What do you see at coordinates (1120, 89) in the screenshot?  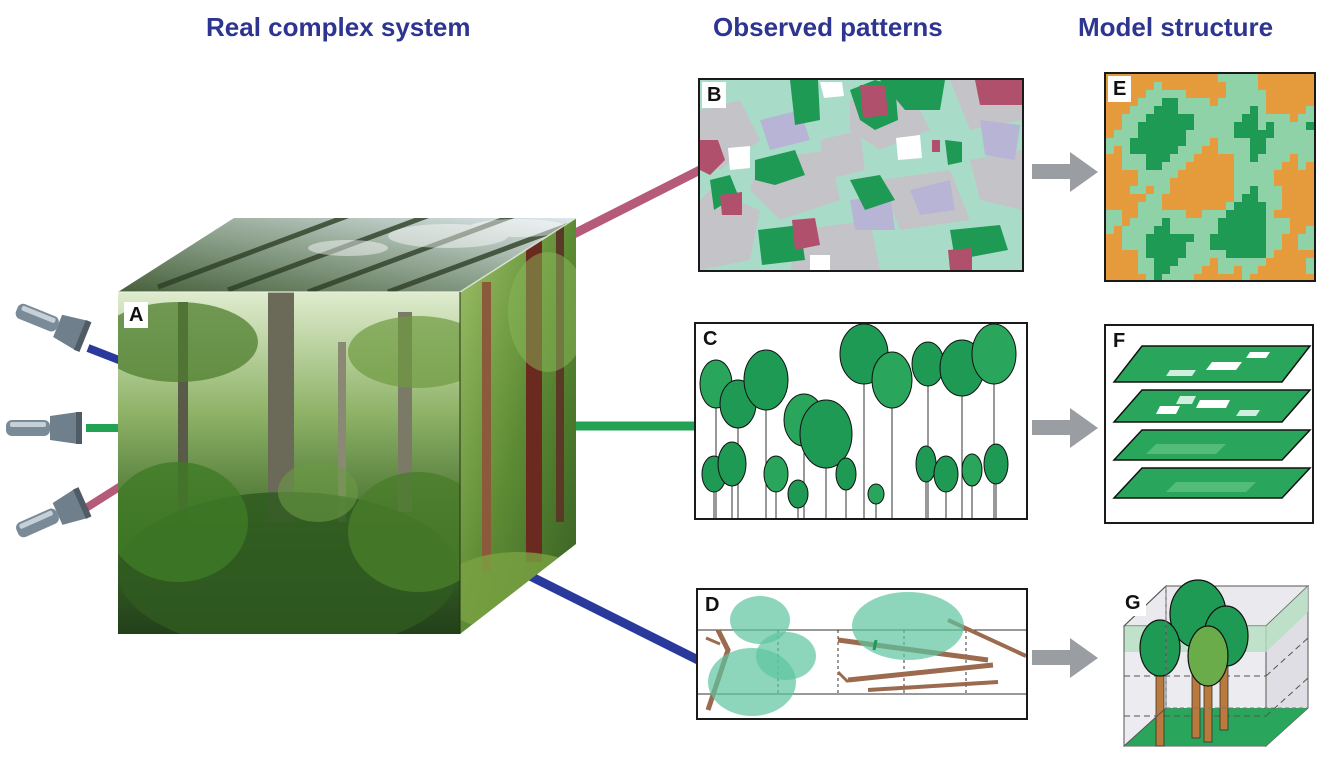 I see `panel-label-e: E` at bounding box center [1120, 89].